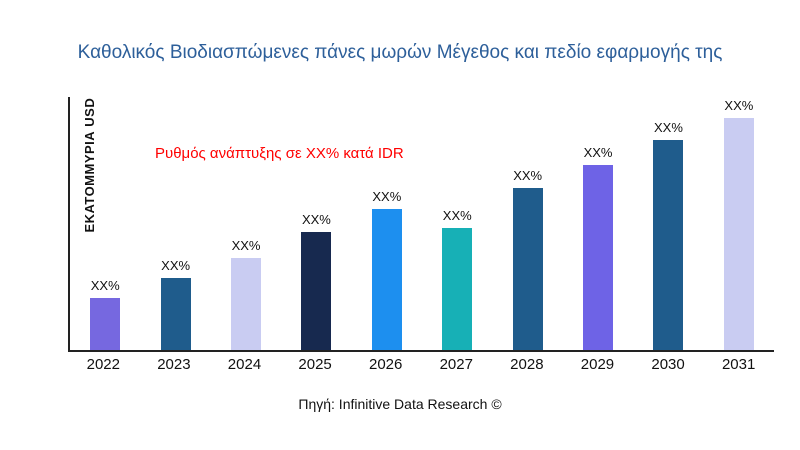  Describe the element at coordinates (421, 364) in the screenshot. I see `x-axis-labels: 2022 2023 2024 2025 2026 2027 2028 2029 2030 2031` at that location.